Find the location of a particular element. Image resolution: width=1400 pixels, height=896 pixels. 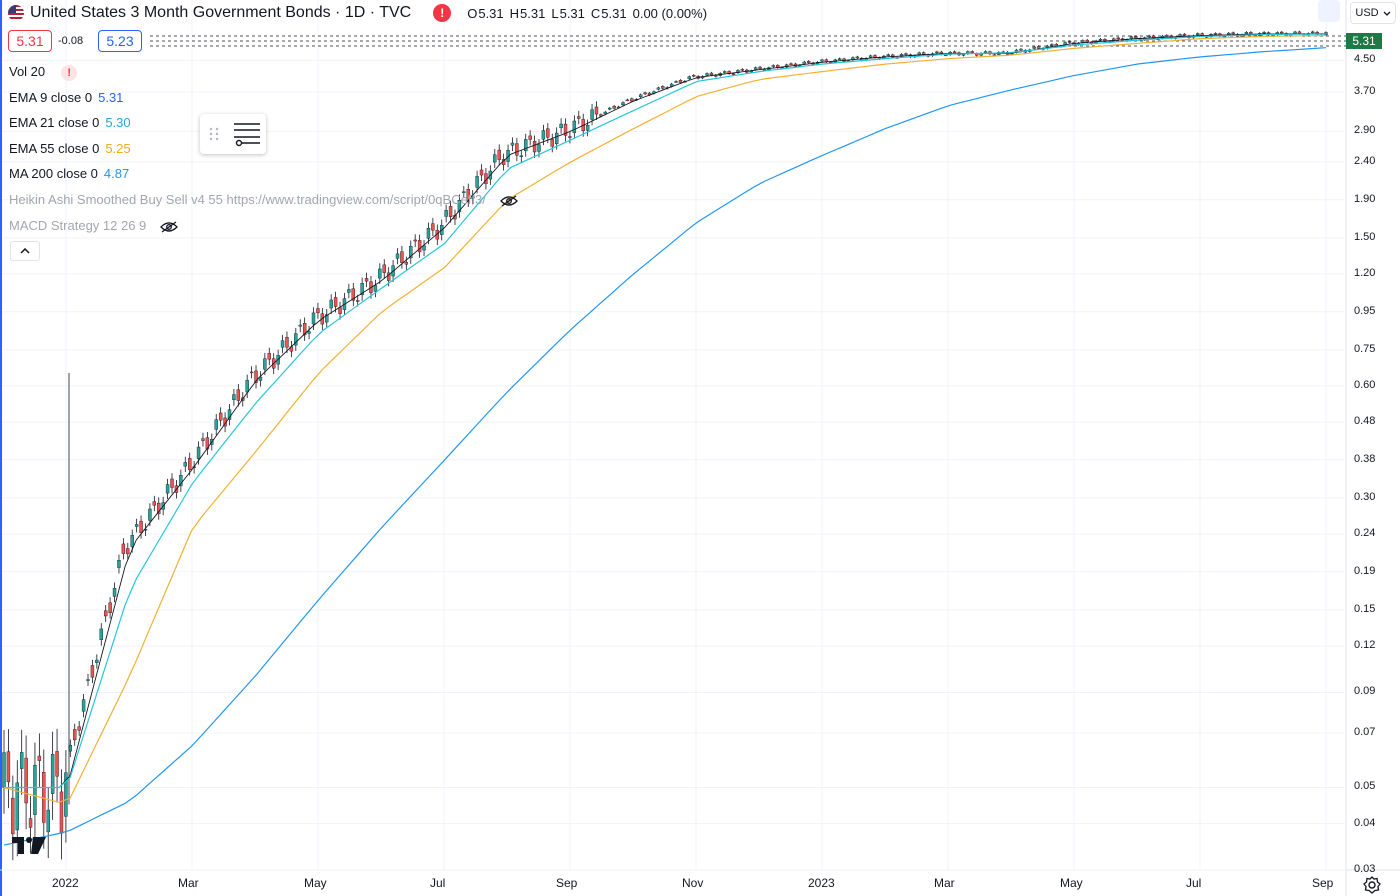

warning-icon: ! is located at coordinates (69, 72).